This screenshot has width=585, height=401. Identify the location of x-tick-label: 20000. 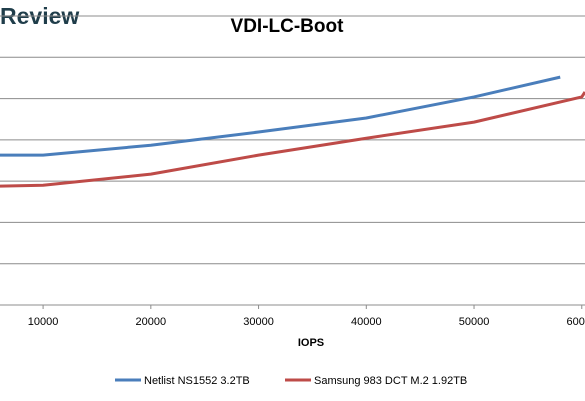
(151, 322).